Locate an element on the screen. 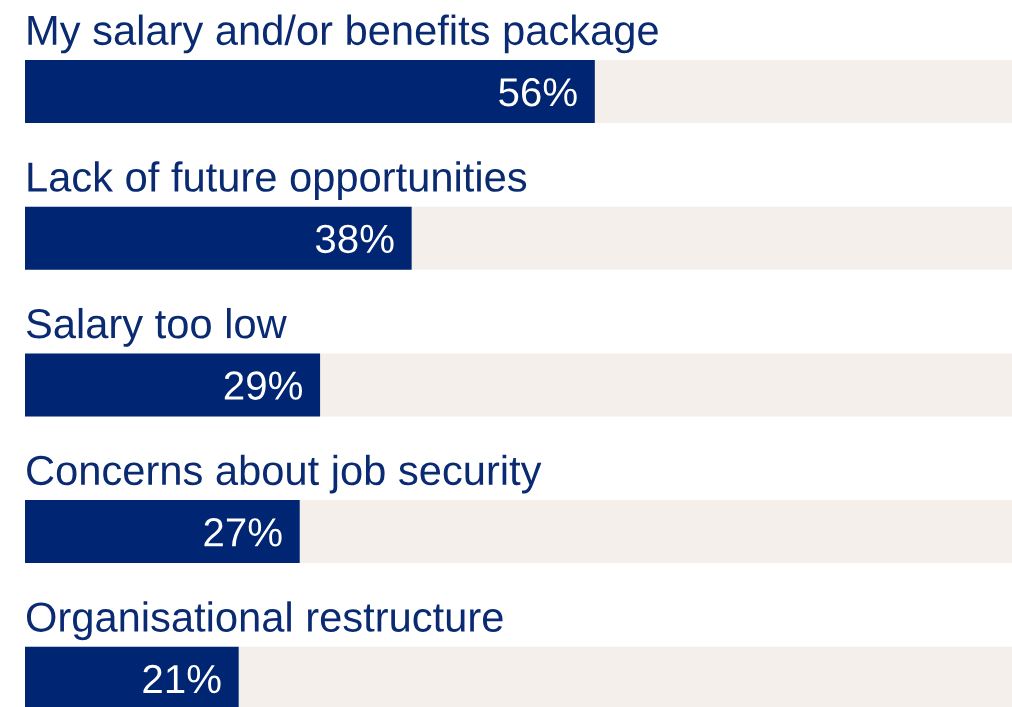 The image size is (1012, 707). data-label: 29% is located at coordinates (263, 385).